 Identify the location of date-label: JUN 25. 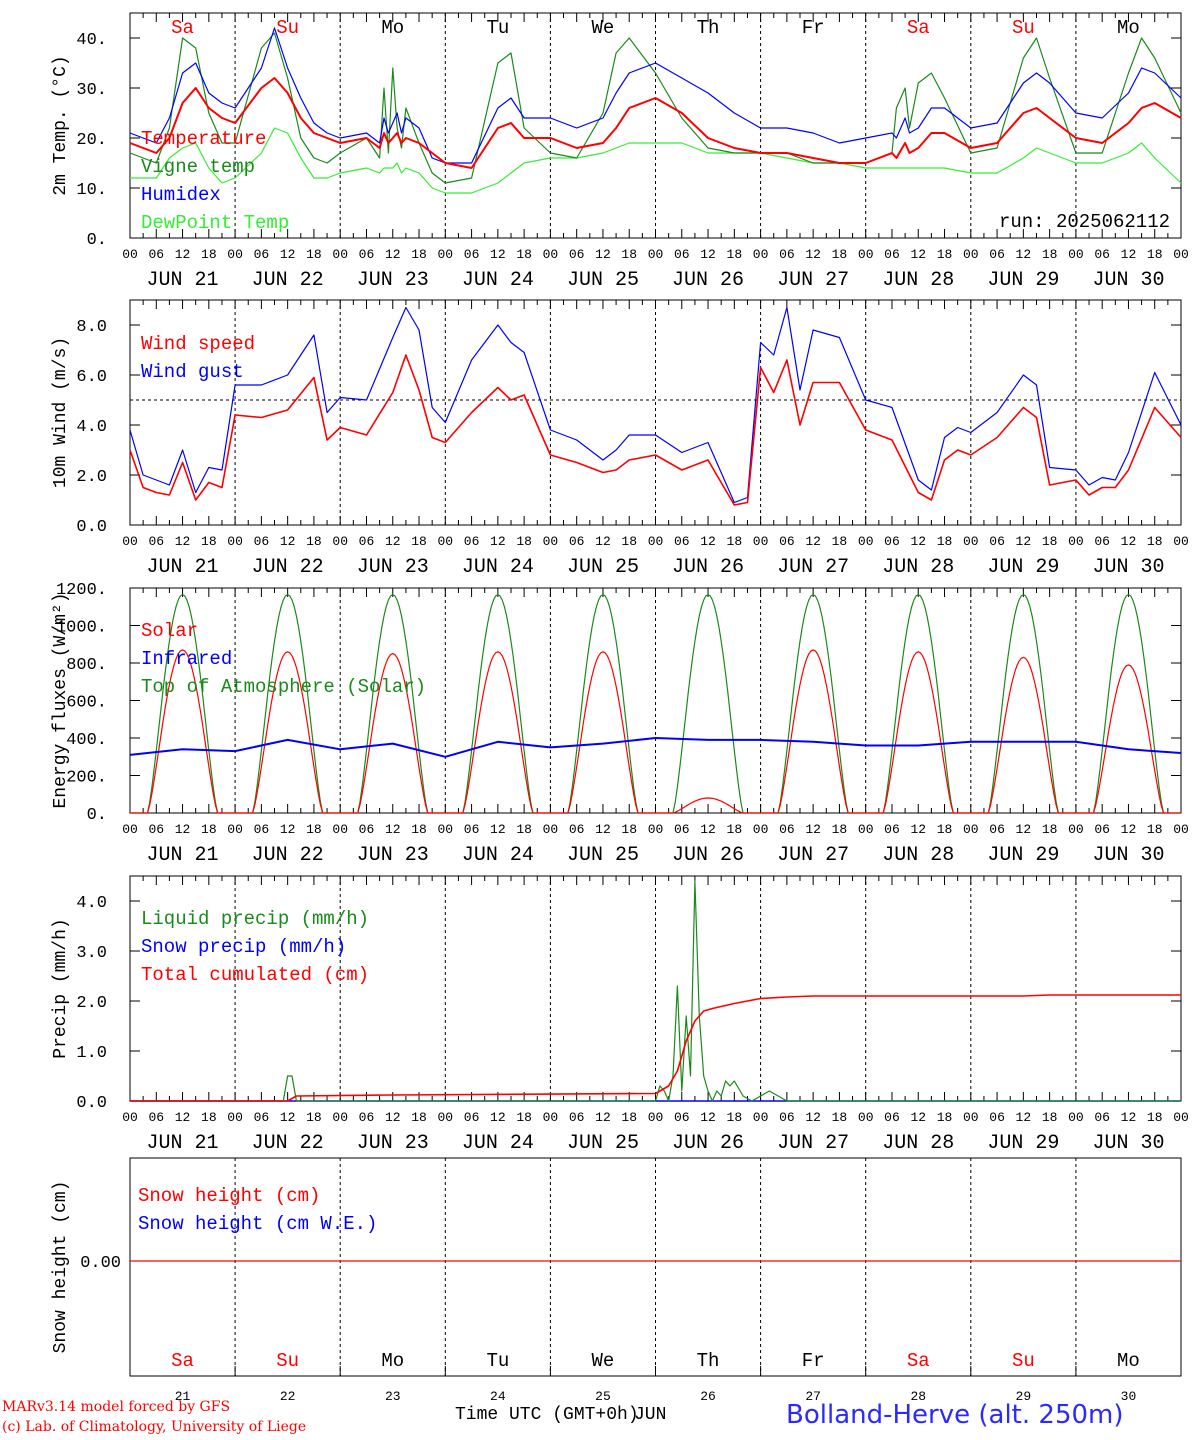
(603, 1143).